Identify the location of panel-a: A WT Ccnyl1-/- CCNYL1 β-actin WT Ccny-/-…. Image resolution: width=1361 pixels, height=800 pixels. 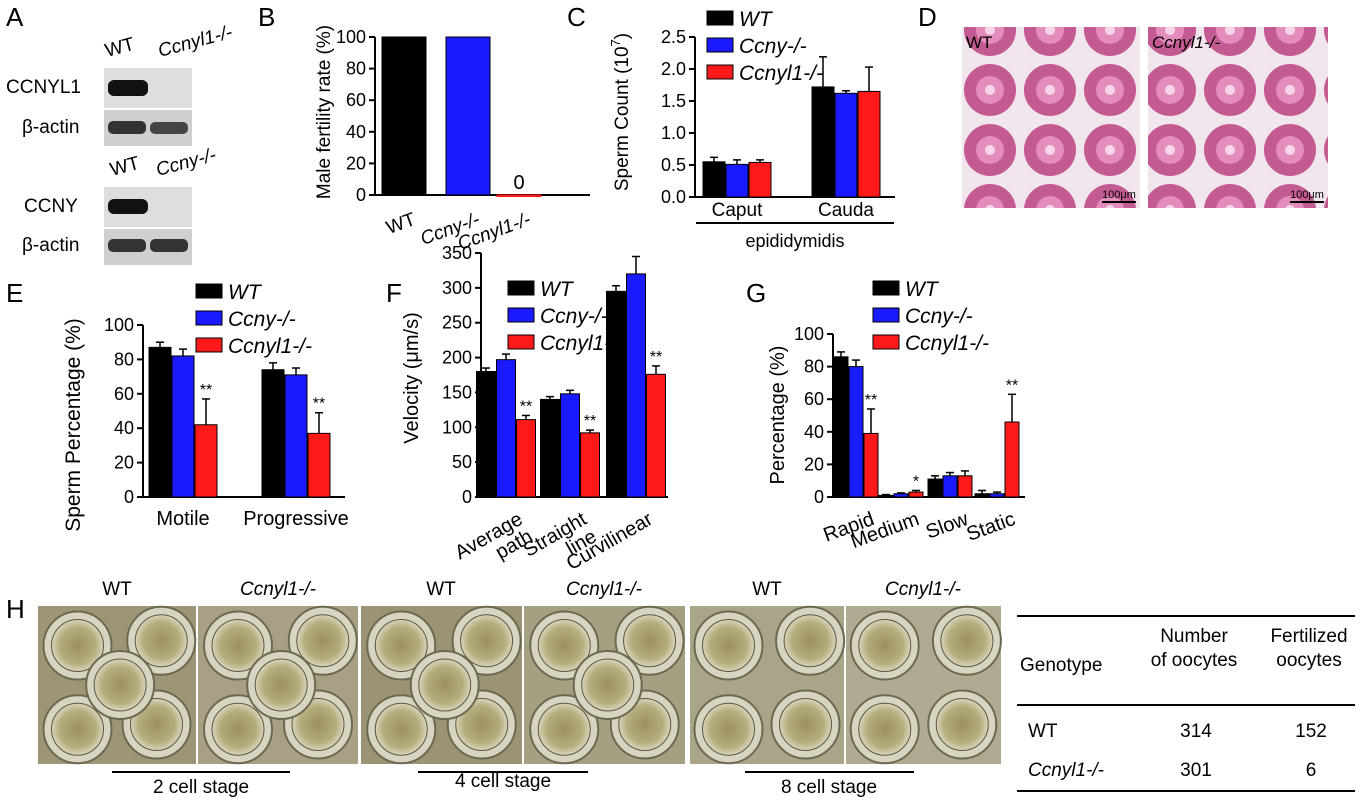
(120, 133).